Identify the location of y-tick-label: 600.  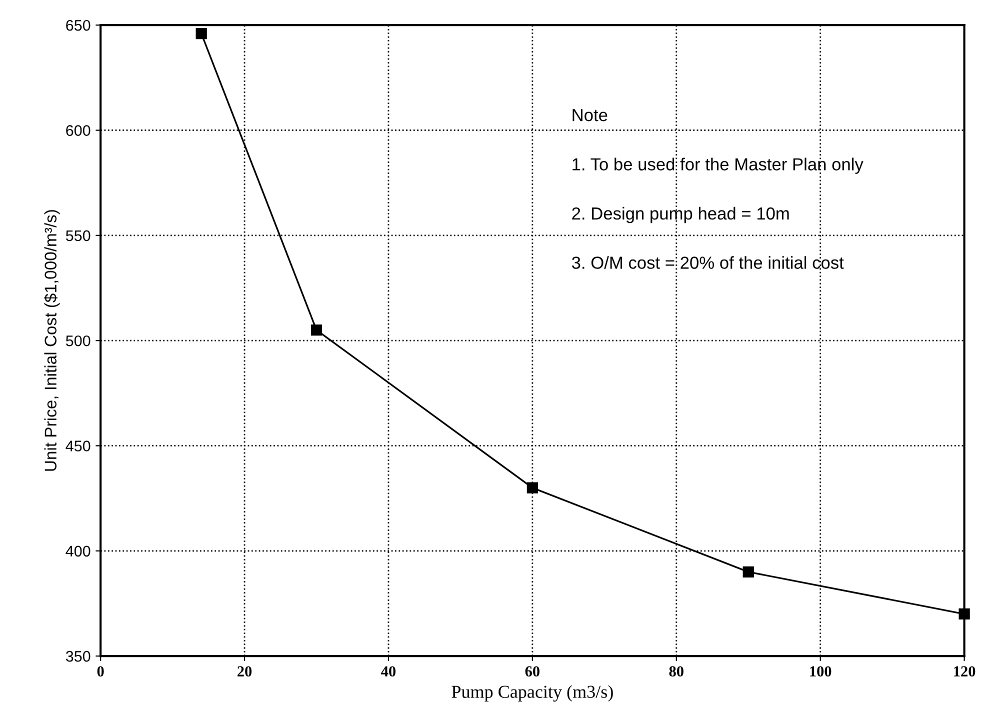
(78, 130).